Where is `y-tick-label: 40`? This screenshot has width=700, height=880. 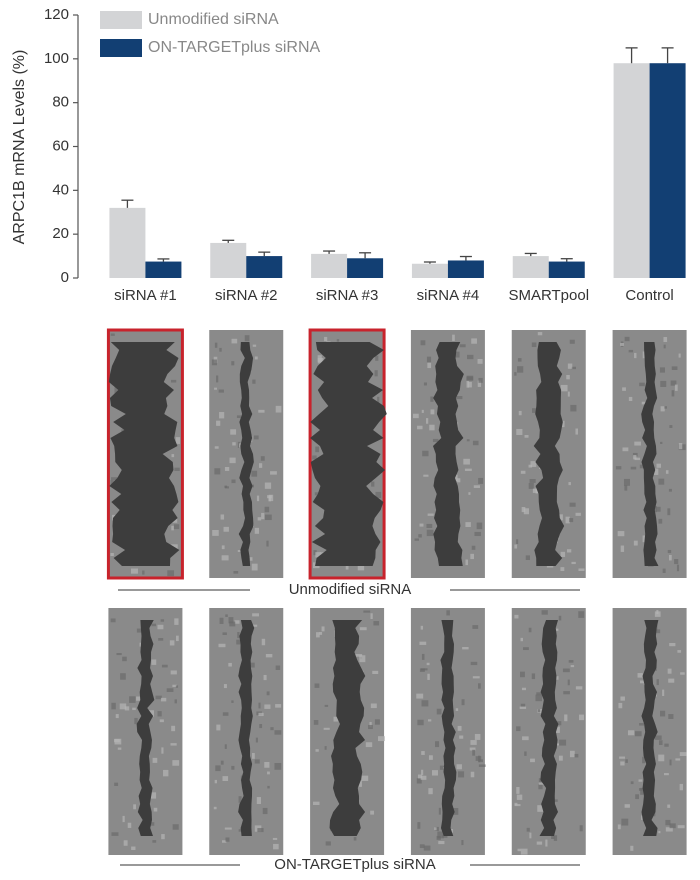
y-tick-label: 40 is located at coordinates (60, 189).